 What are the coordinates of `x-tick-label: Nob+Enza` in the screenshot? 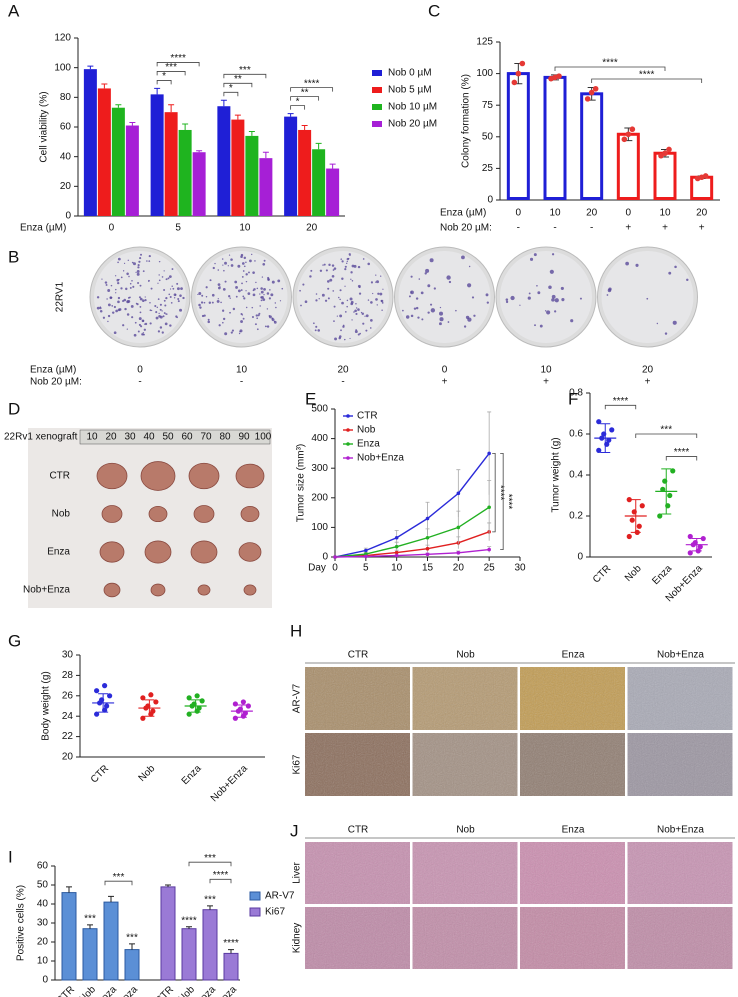 It's located at (229, 783).